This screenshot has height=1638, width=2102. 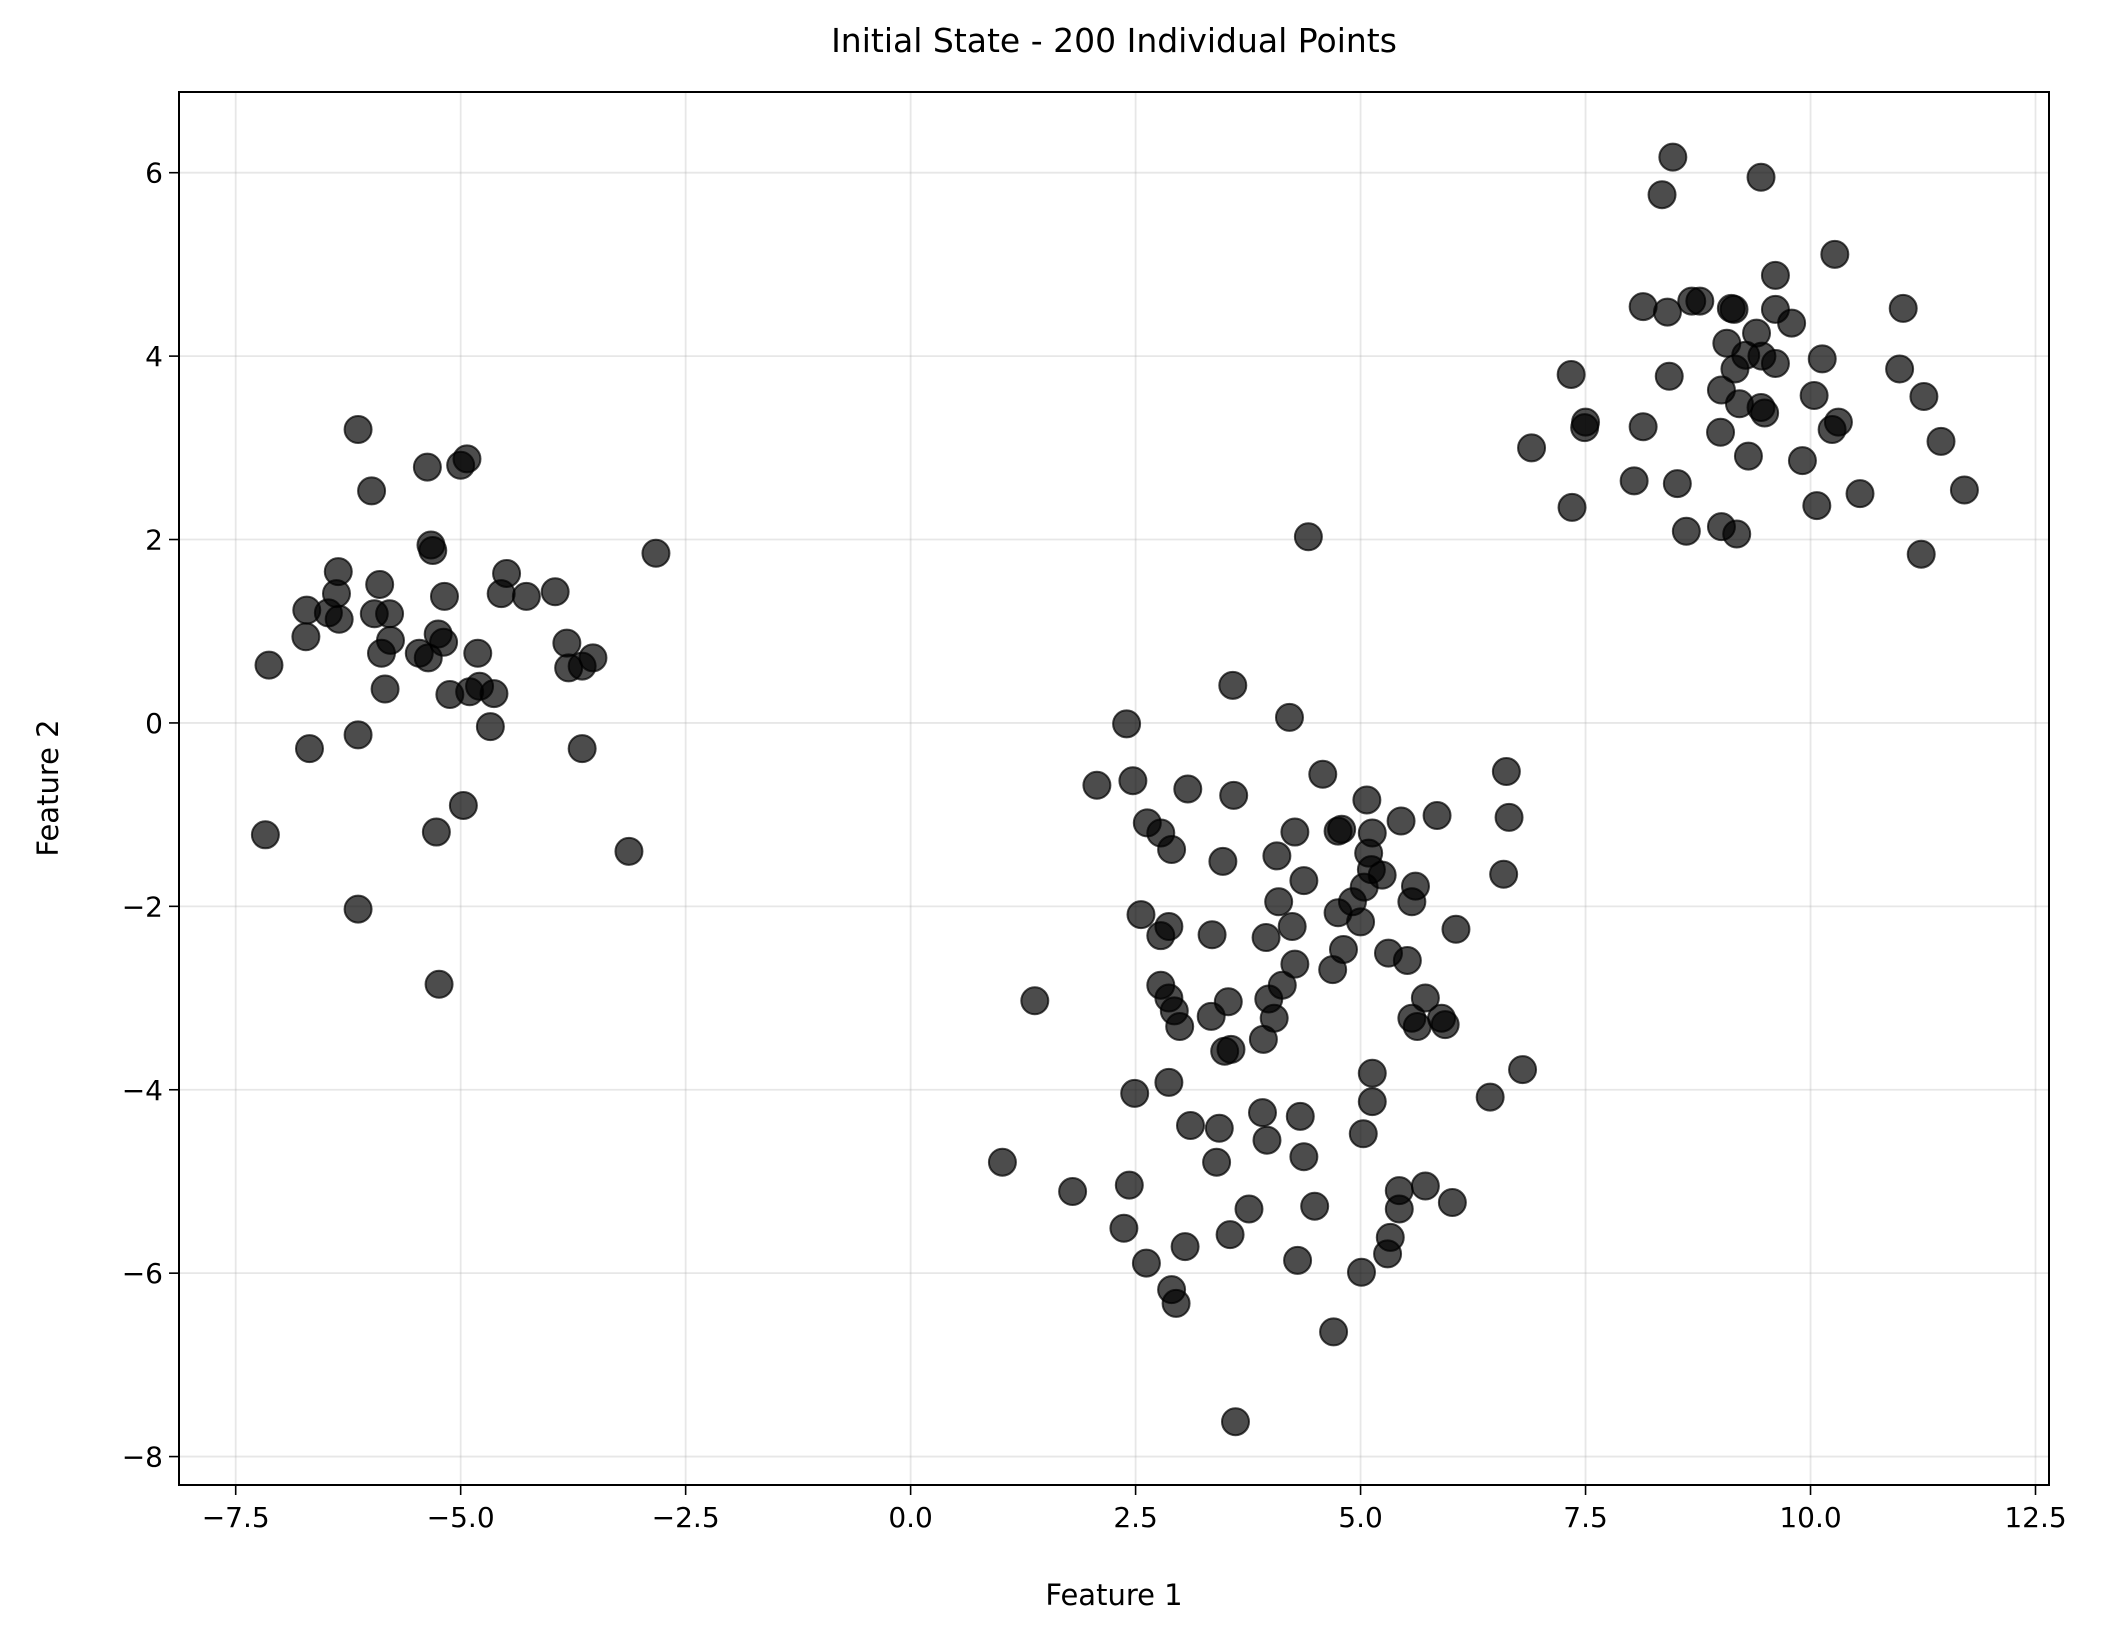 What do you see at coordinates (686, 1517) in the screenshot?
I see `x-tick-label: −2.5` at bounding box center [686, 1517].